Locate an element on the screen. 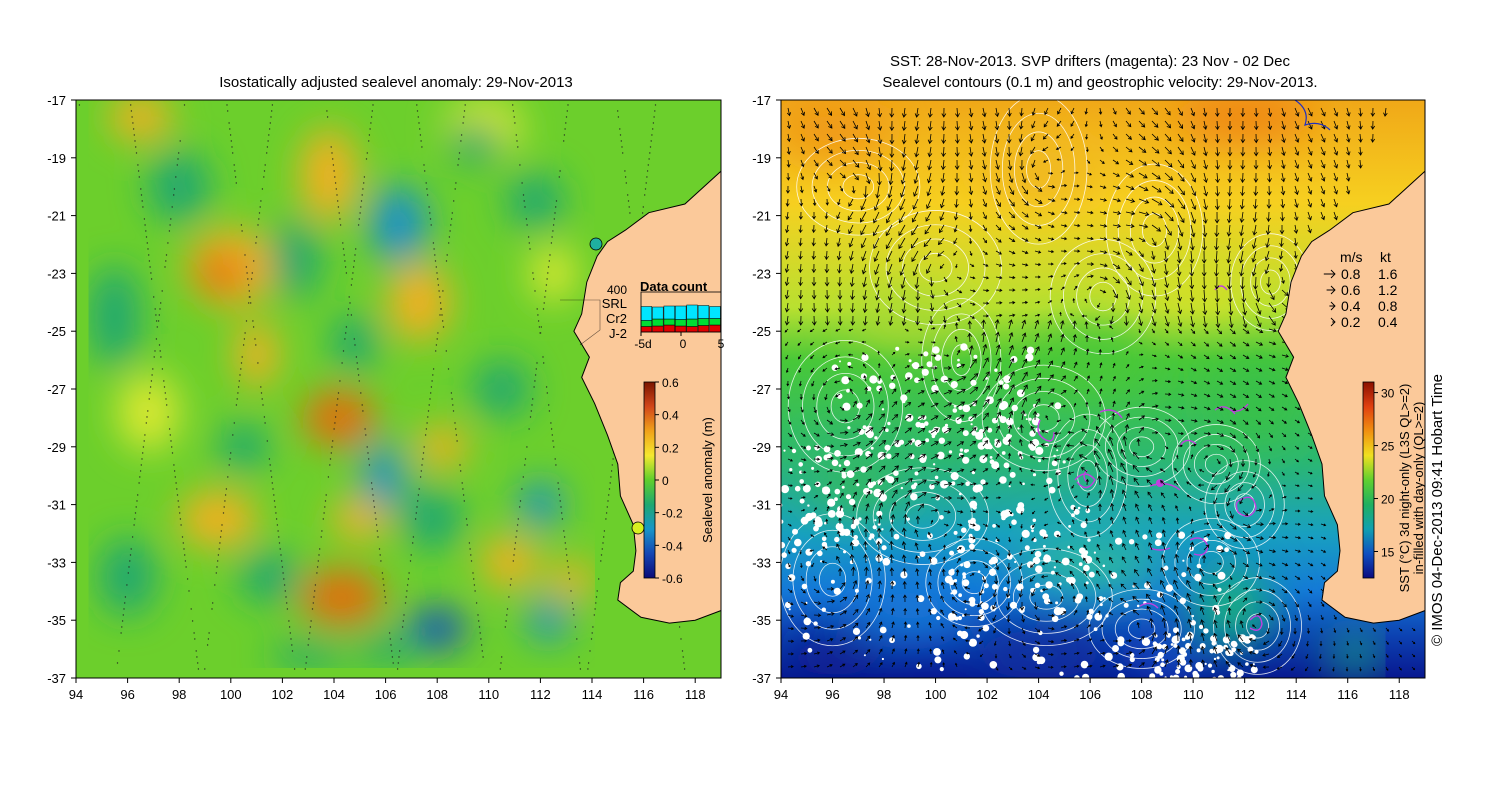 The width and height of the screenshot is (1500, 785). sla-feature is located at coordinates (432, 519).